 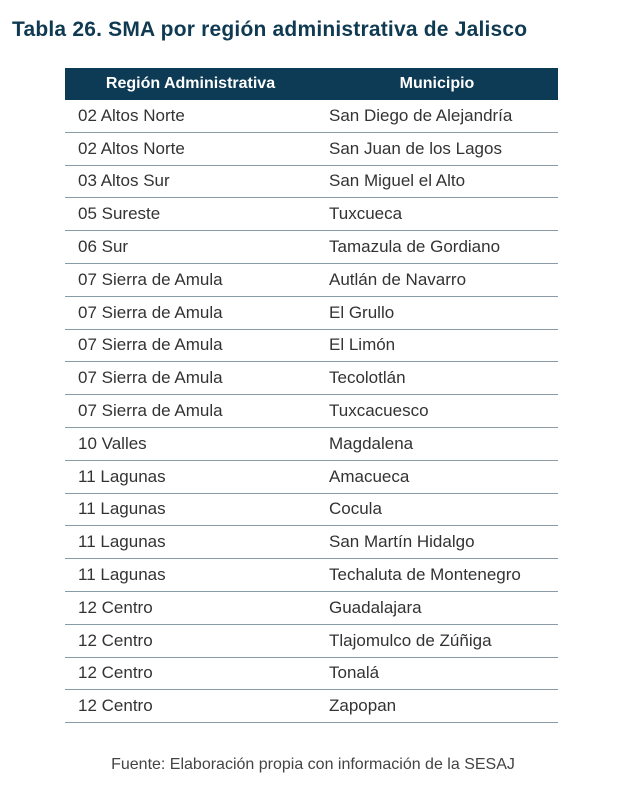 I want to click on cell-municipio: Tecolotlán, so click(x=437, y=378).